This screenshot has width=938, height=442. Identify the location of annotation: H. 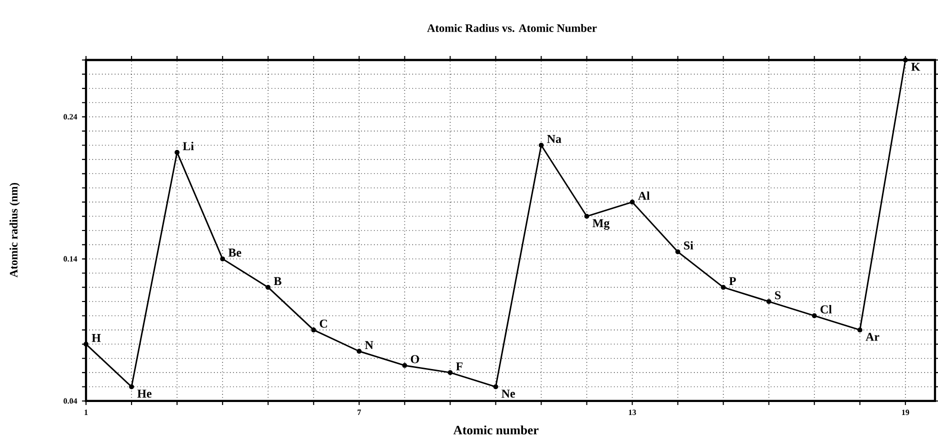
(96, 338).